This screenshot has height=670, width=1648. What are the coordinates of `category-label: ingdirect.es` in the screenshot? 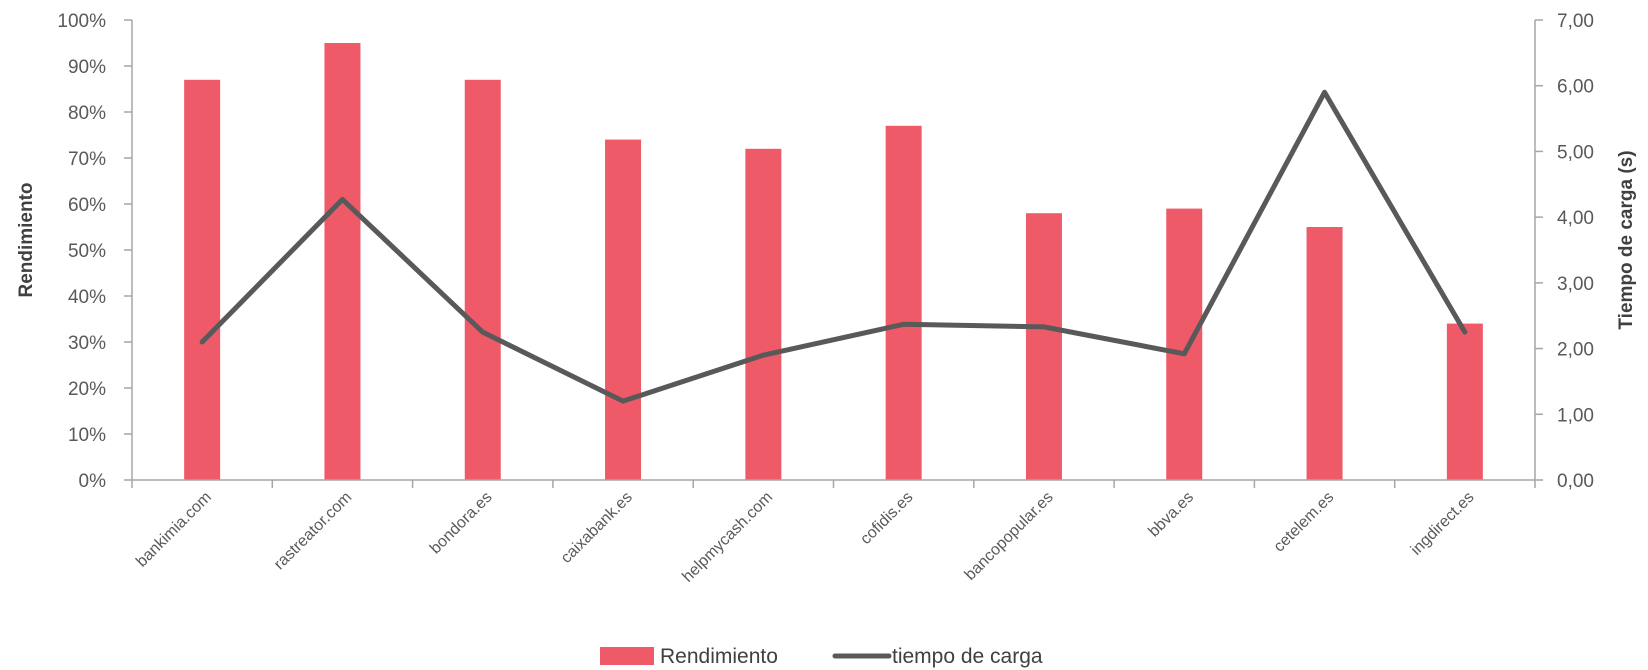 It's located at (1443, 524).